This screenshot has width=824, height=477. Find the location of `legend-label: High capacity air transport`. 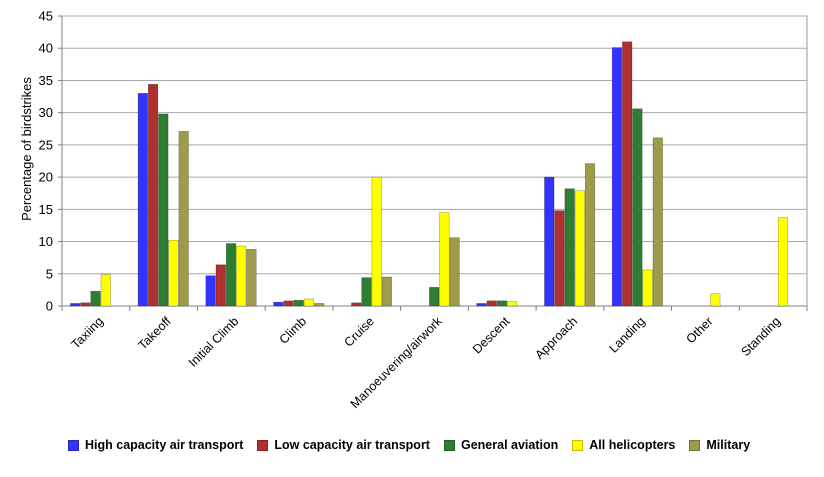

legend-label: High capacity air transport is located at coordinates (164, 445).